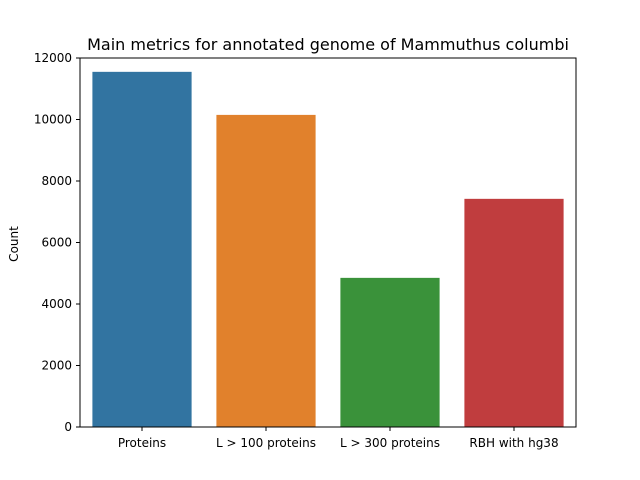  I want to click on y-tick-label: 0, so click(68, 427).